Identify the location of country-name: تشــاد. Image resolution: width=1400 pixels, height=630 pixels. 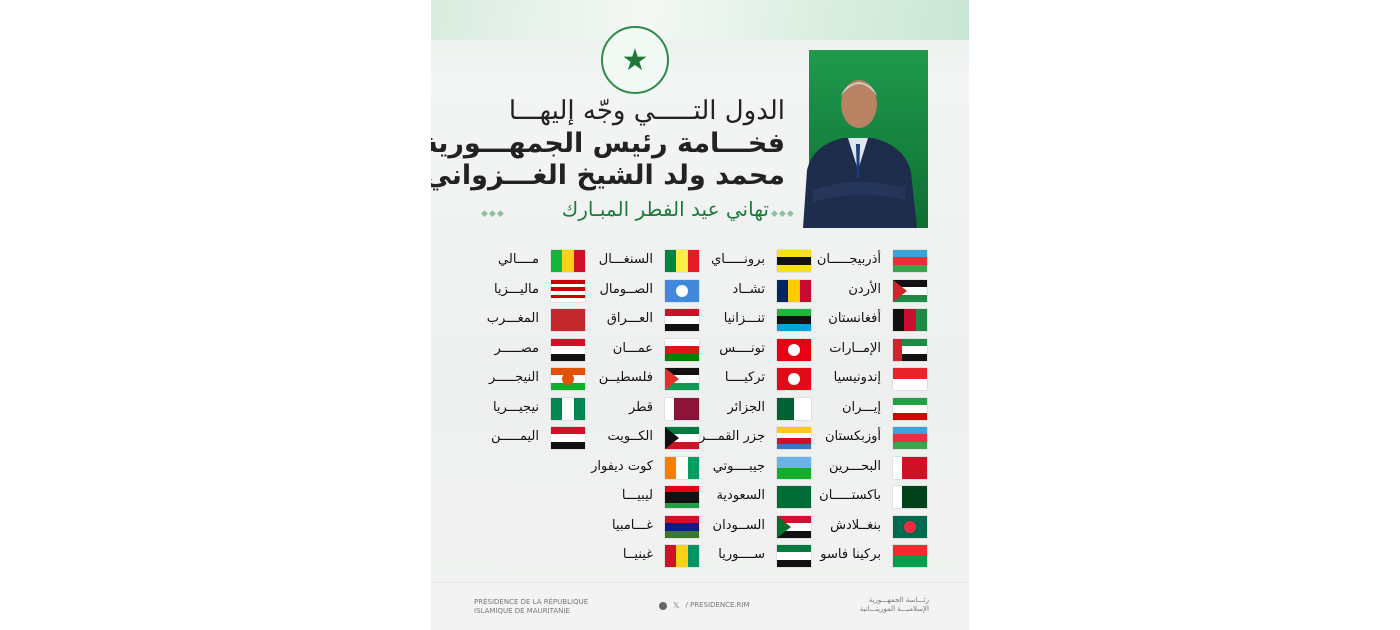
(748, 289).